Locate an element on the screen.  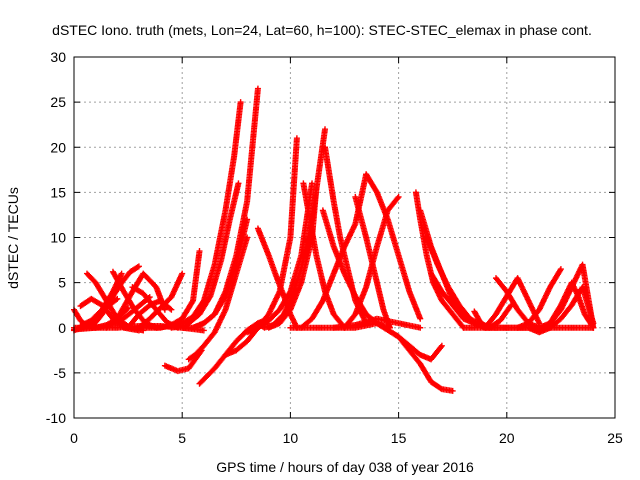
y-tick-label: 25 is located at coordinates (58, 102).